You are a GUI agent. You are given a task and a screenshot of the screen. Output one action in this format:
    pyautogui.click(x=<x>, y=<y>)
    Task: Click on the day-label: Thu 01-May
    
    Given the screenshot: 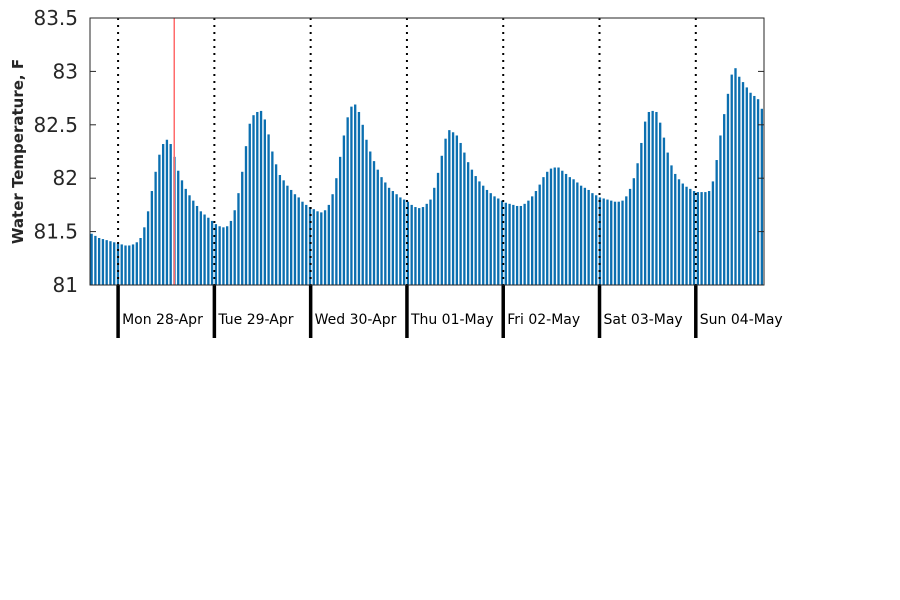 What is the action you would take?
    pyautogui.click(x=452, y=320)
    